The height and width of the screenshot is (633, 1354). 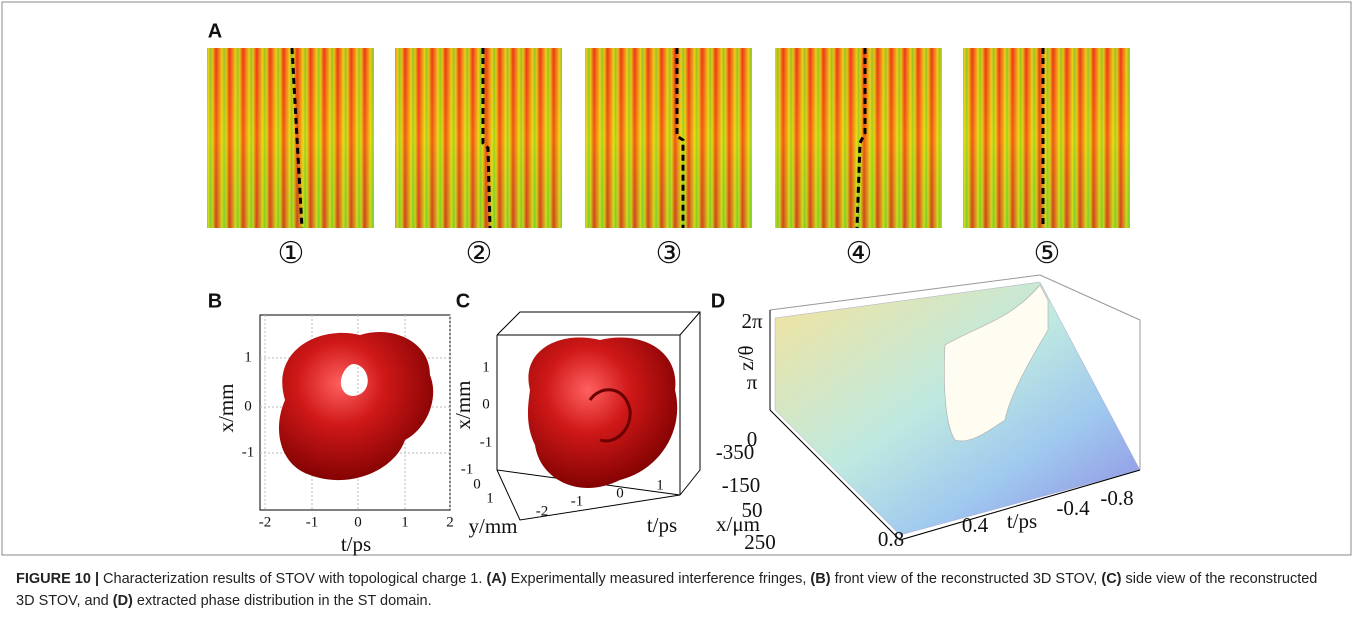 What do you see at coordinates (490, 498) in the screenshot?
I see `z-tick-label: 1` at bounding box center [490, 498].